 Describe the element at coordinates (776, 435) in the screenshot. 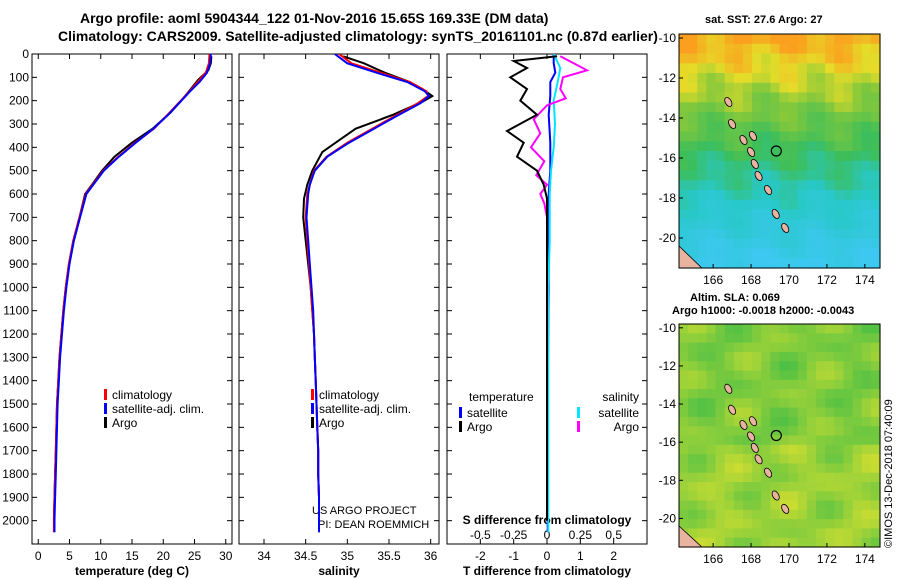

I see `sla-map-float-marker` at that location.